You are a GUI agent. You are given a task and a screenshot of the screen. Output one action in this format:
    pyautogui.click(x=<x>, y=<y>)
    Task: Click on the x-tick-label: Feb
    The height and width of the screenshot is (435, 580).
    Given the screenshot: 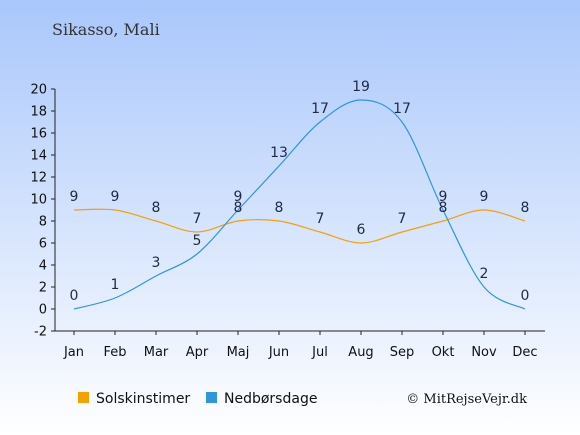 What is the action you would take?
    pyautogui.click(x=114, y=352)
    